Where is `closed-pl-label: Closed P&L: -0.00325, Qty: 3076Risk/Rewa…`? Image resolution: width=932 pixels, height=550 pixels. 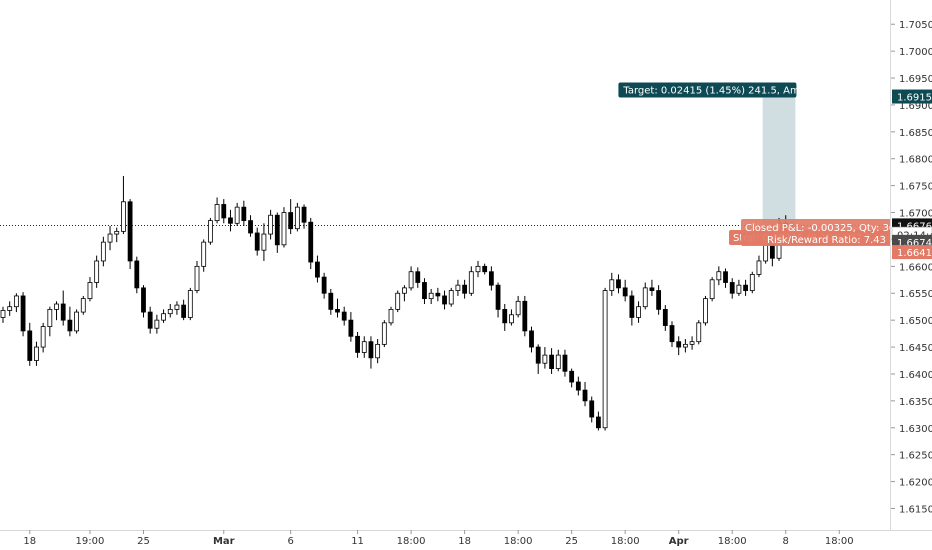 closed-pl-label: Closed P&L: -0.00325, Qty: 3076Risk/Rewa… is located at coordinates (824, 232).